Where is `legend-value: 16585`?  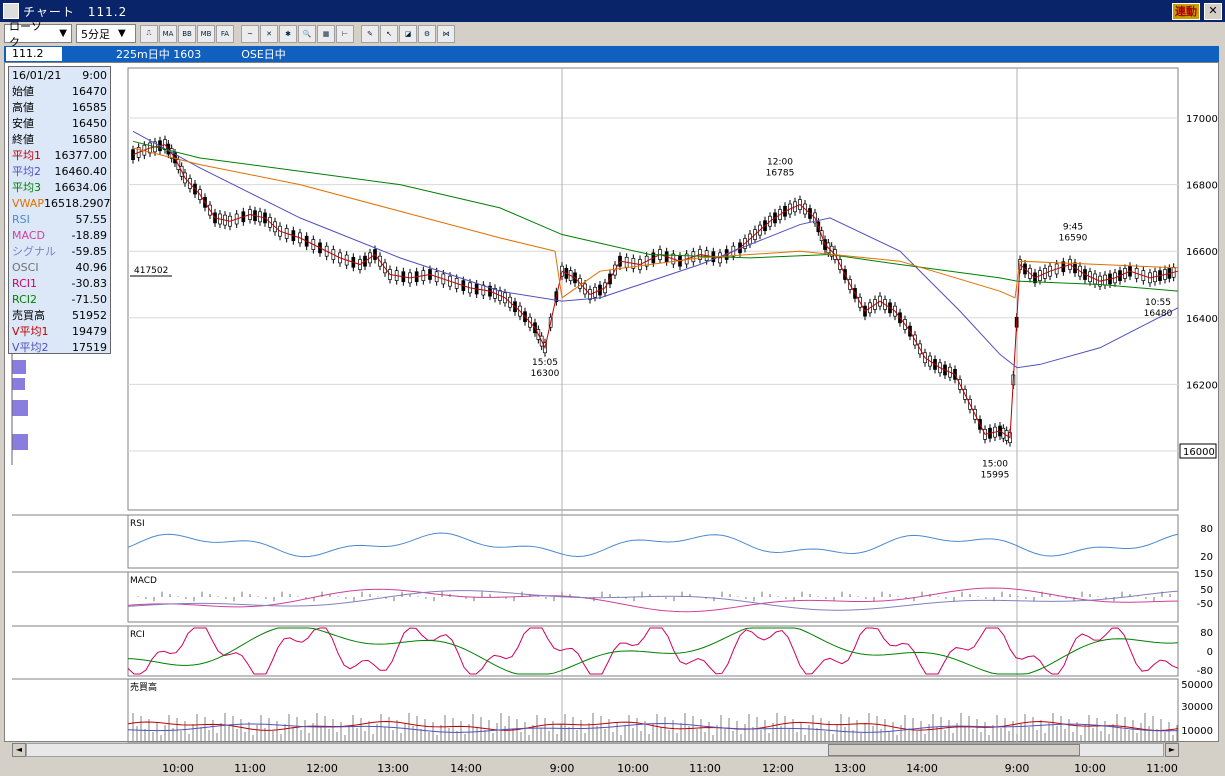 legend-value: 16585 is located at coordinates (89, 107).